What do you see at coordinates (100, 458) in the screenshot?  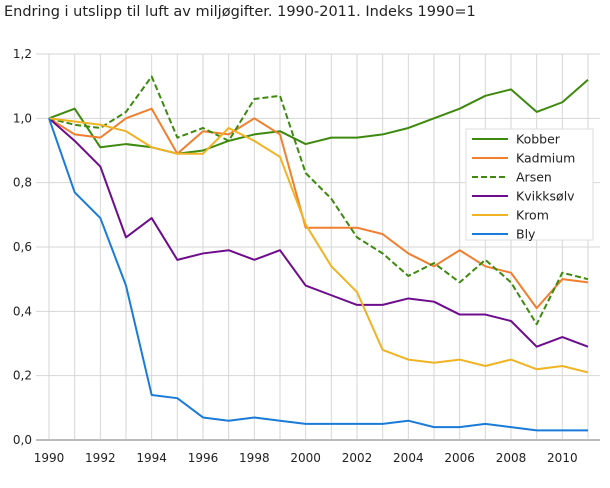 I see `x-tick-label: 1992` at bounding box center [100, 458].